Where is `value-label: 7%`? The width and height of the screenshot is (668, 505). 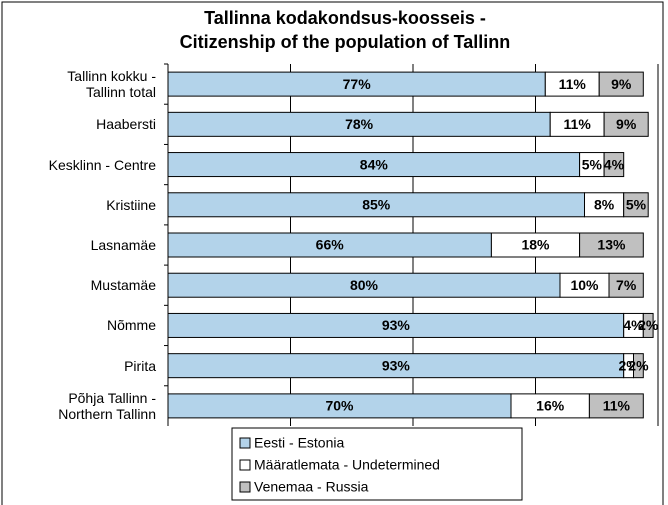 value-label: 7% is located at coordinates (626, 285).